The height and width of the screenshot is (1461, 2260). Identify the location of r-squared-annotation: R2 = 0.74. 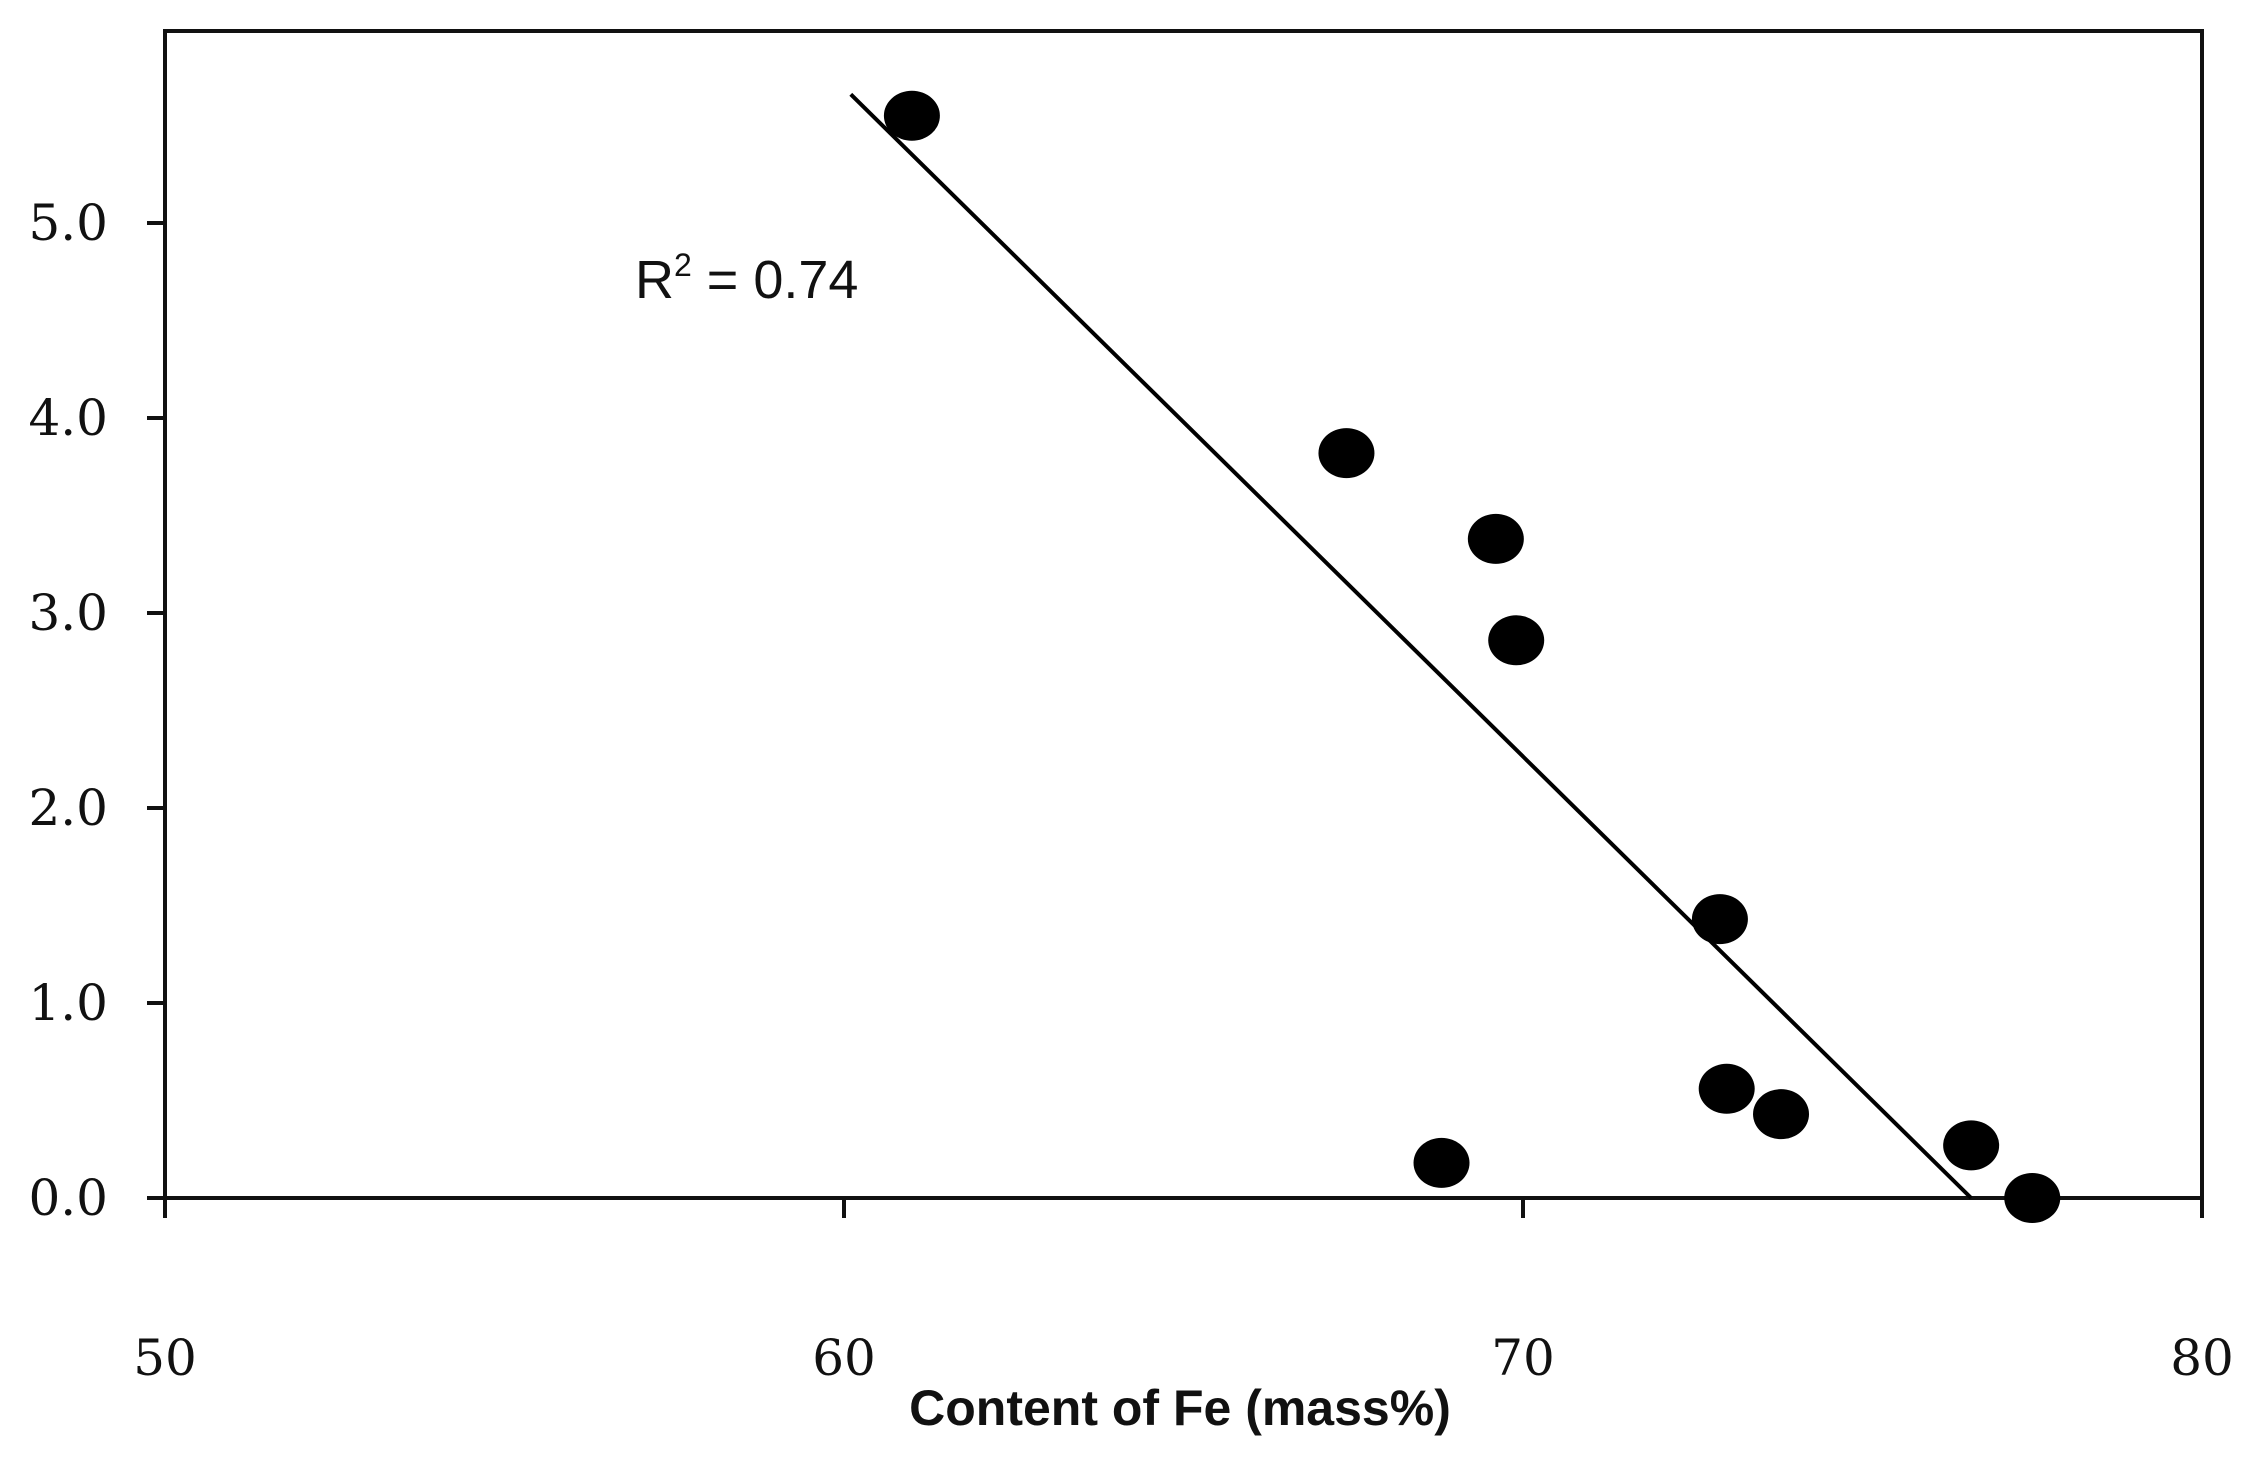
(746, 278).